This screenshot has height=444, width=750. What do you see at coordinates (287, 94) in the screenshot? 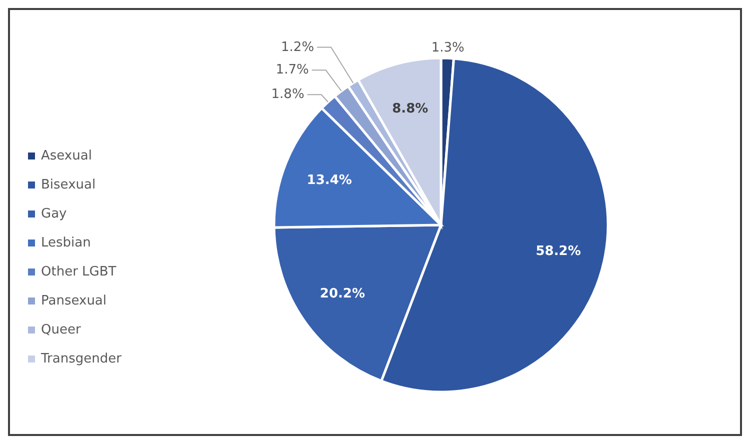
I see `data-label: 1.8%` at bounding box center [287, 94].